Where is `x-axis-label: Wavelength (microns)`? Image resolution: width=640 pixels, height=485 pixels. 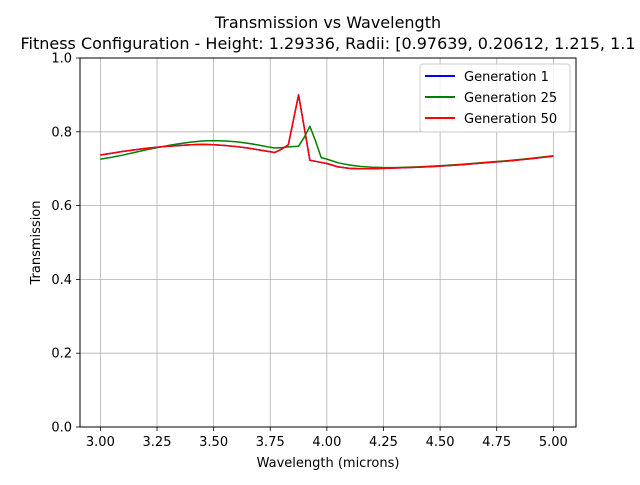 x-axis-label: Wavelength (microns) is located at coordinates (328, 463).